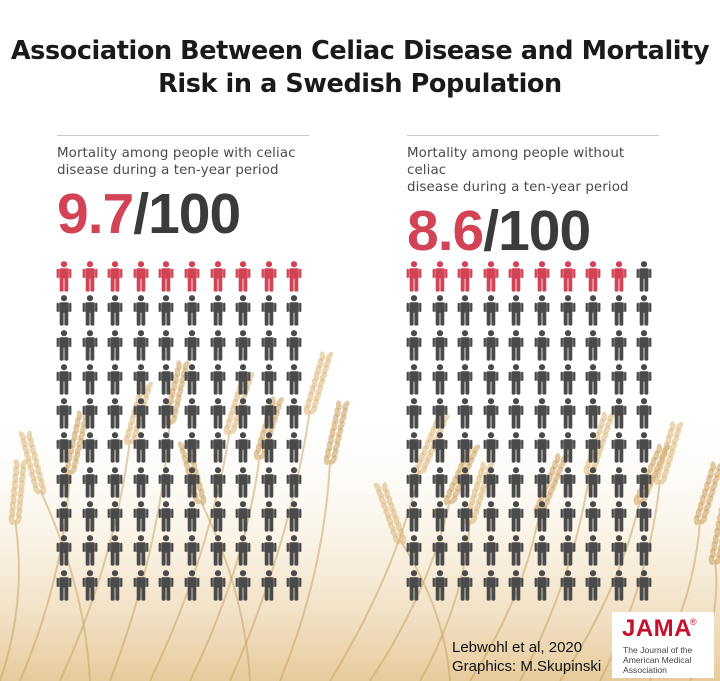  Describe the element at coordinates (516, 162) in the screenshot. I see `caption-line-1: Mortality among people without celiac` at that location.